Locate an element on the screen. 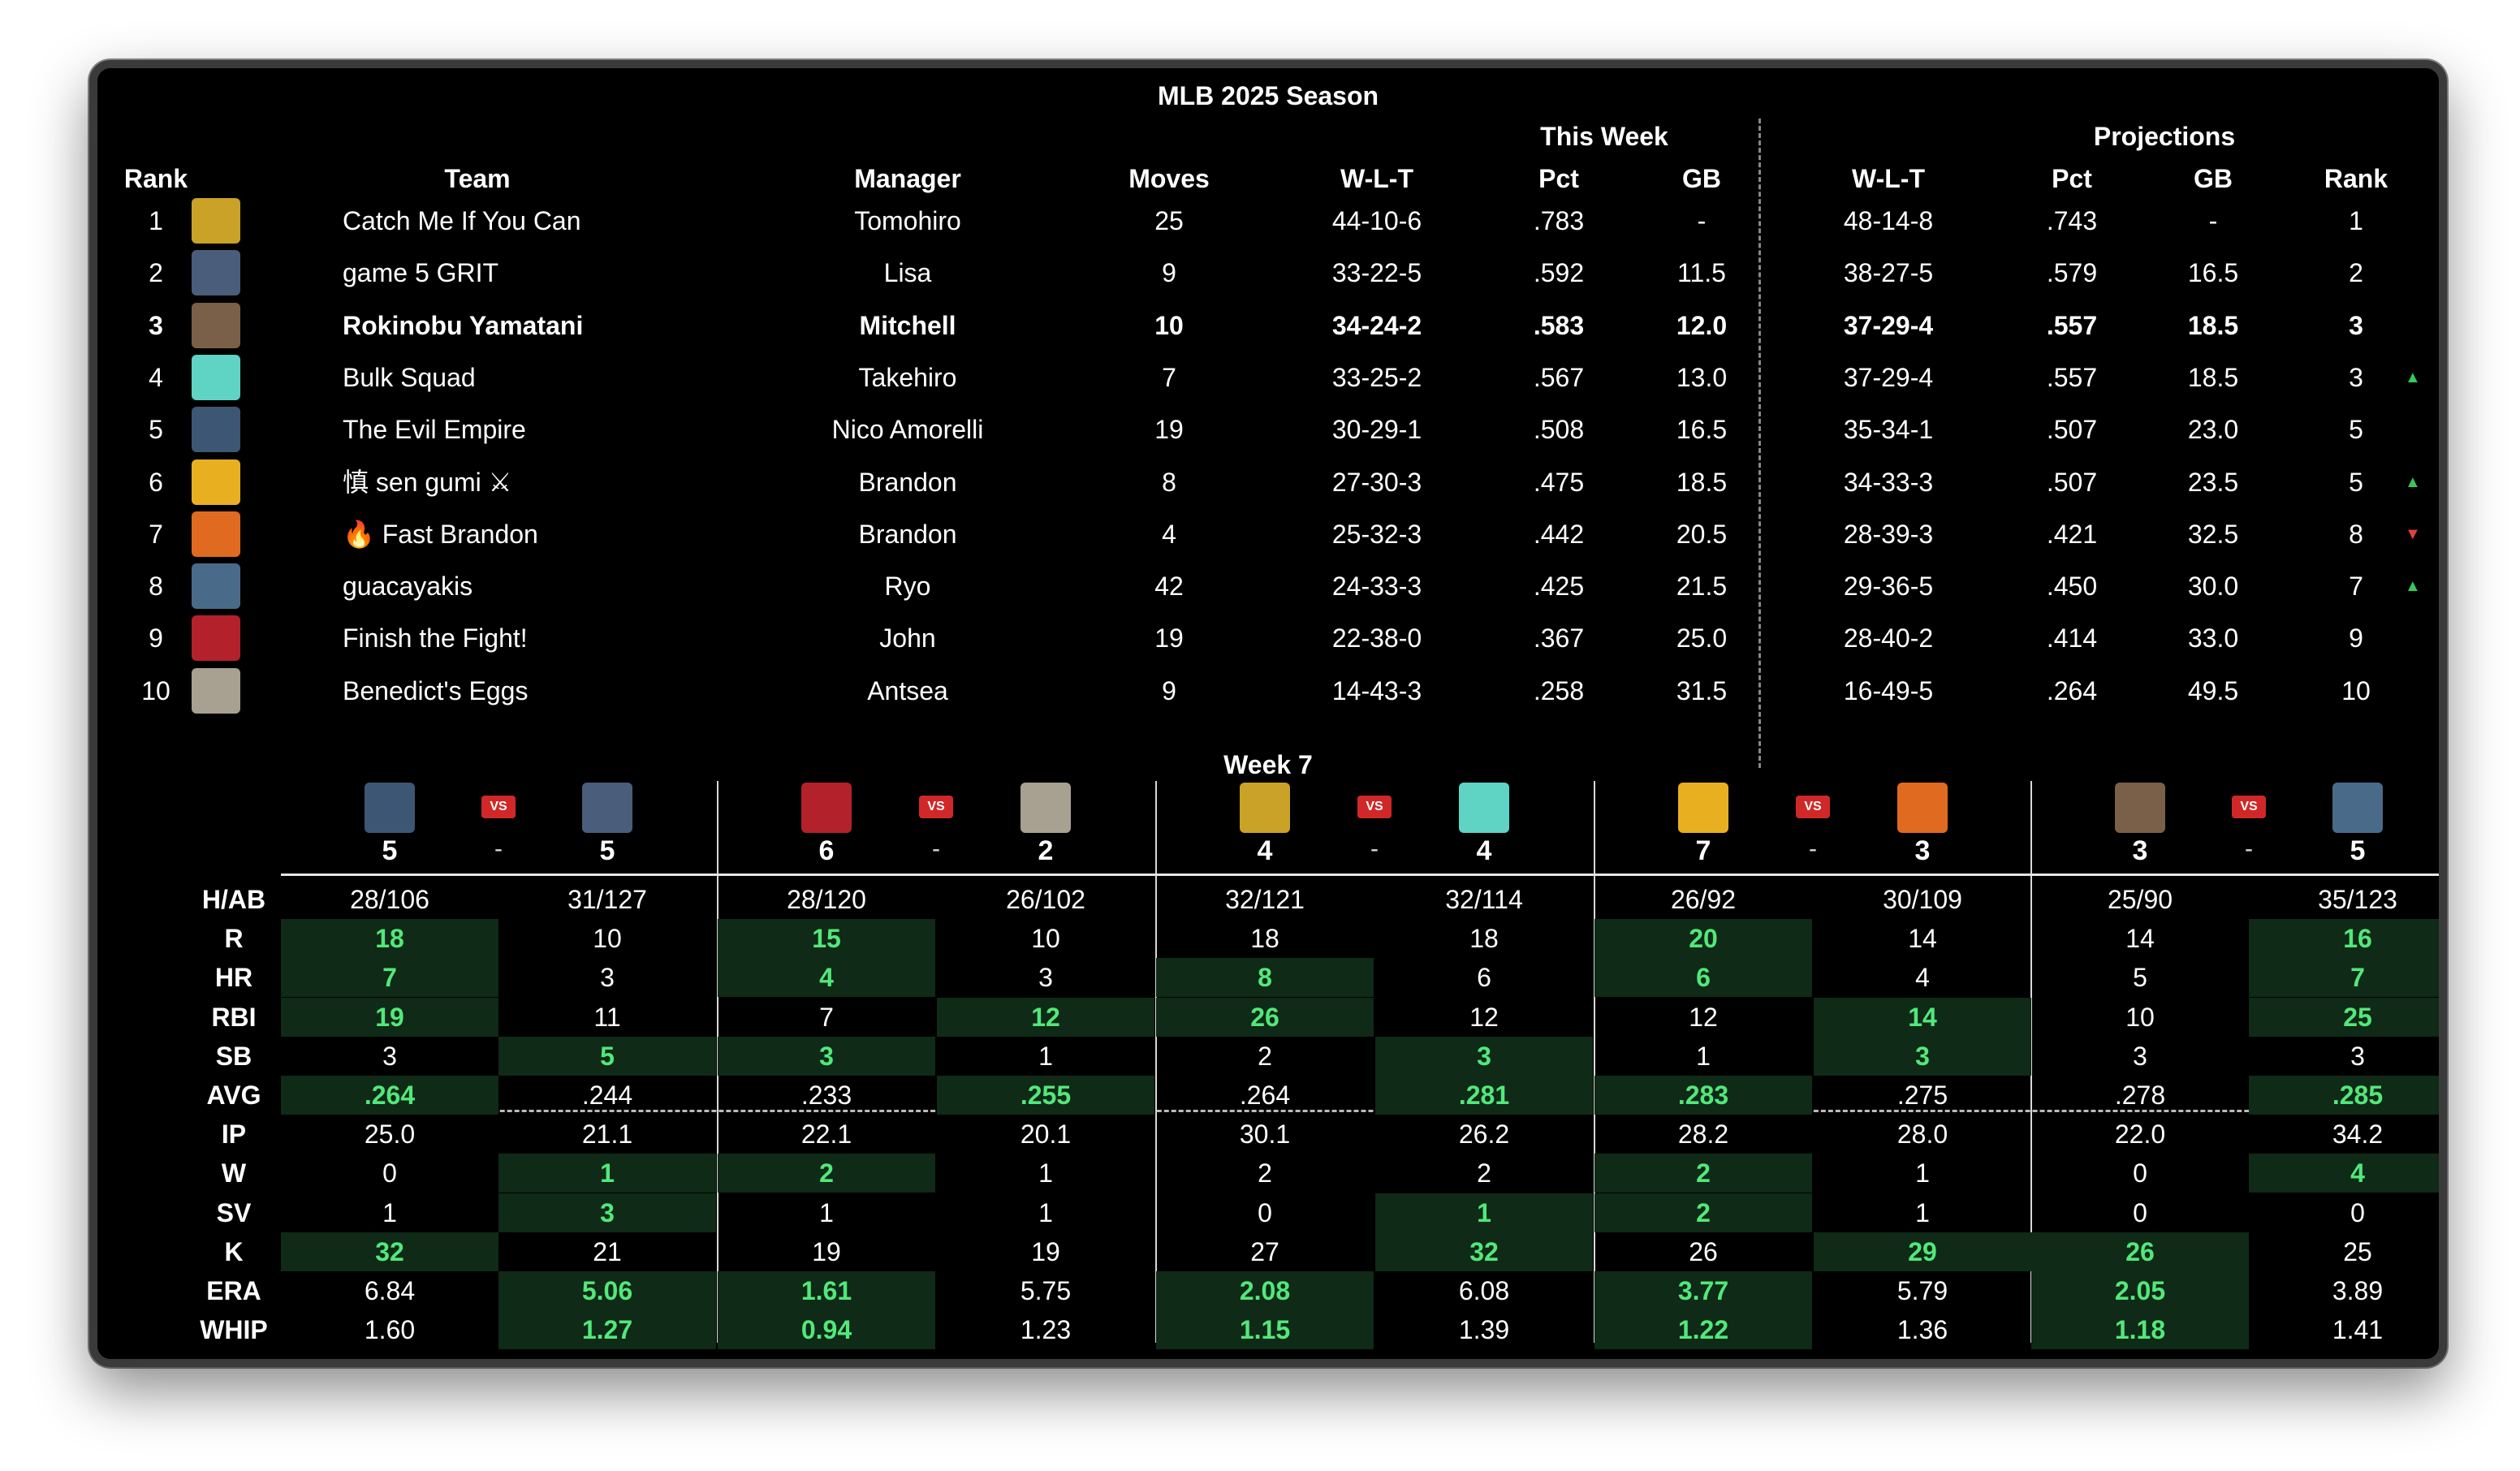  stat-cell: .275 is located at coordinates (1922, 1095).